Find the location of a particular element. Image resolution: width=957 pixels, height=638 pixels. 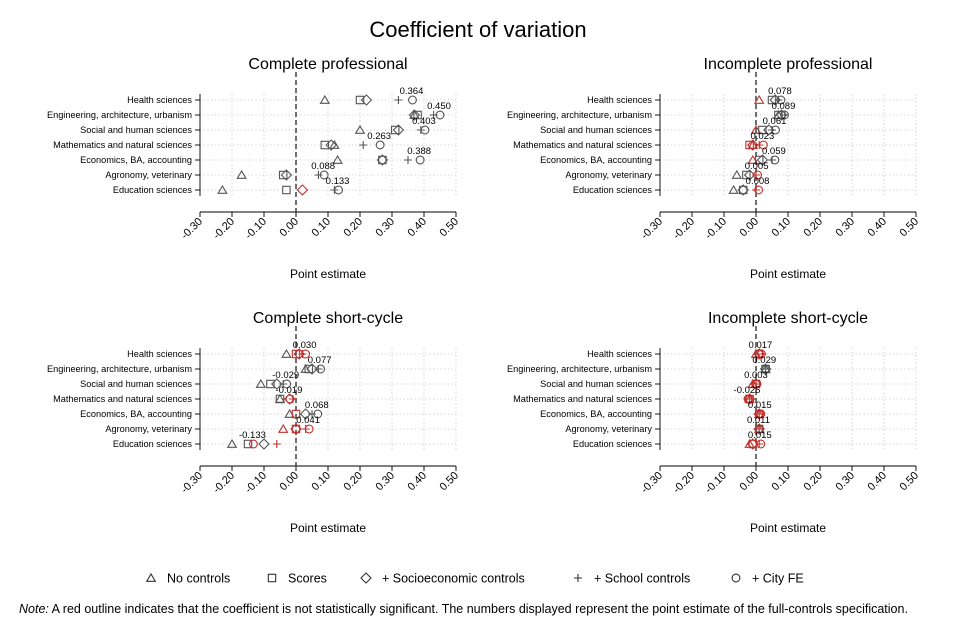

estimate-label: 0.089 is located at coordinates (784, 106).